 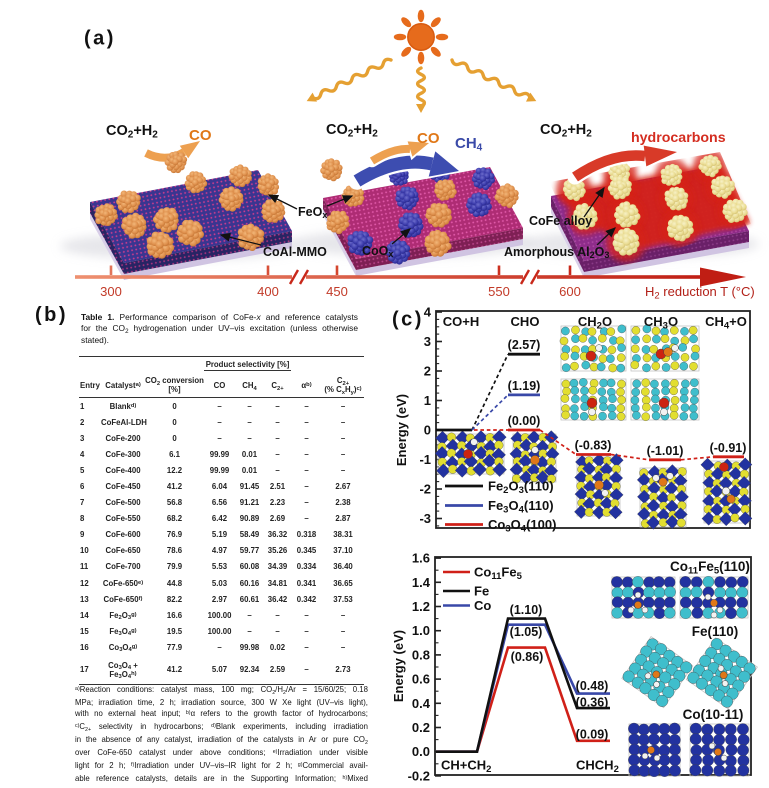 What do you see at coordinates (499, 291) in the screenshot?
I see `svg-text: 550` at bounding box center [499, 291].